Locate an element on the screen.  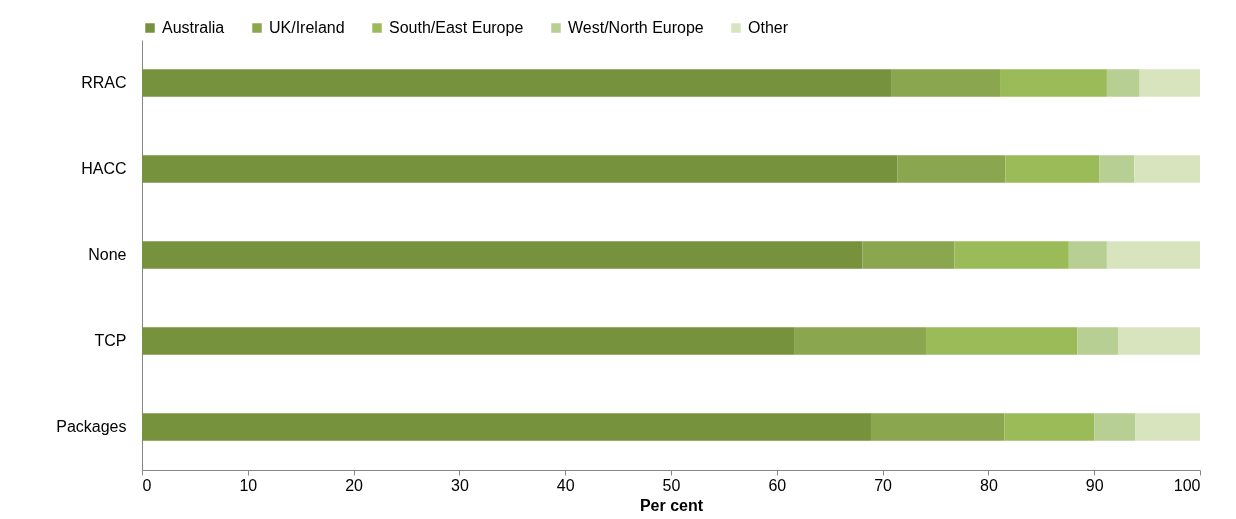
x-tick-label: 20 is located at coordinates (354, 485).